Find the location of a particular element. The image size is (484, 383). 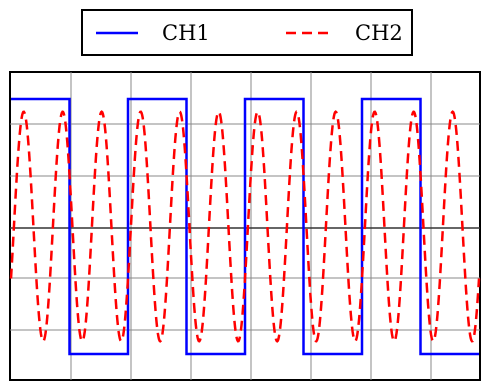

legend-label-ch1: CH1 is located at coordinates (186, 33).